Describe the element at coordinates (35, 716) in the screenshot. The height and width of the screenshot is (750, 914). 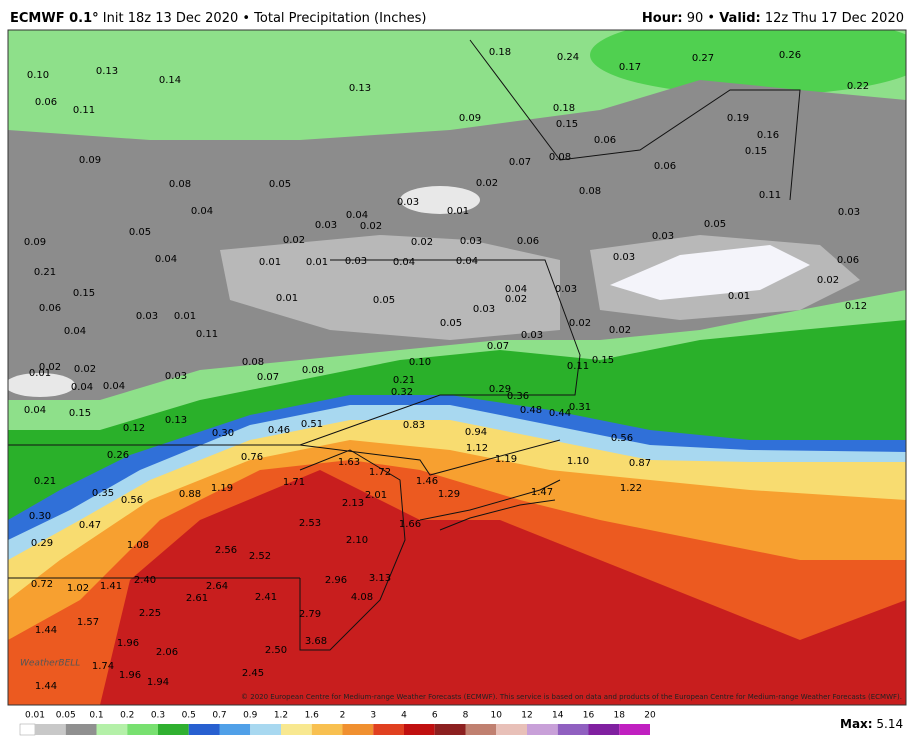
I see `colorbar-tick-label: 0.01` at that location.